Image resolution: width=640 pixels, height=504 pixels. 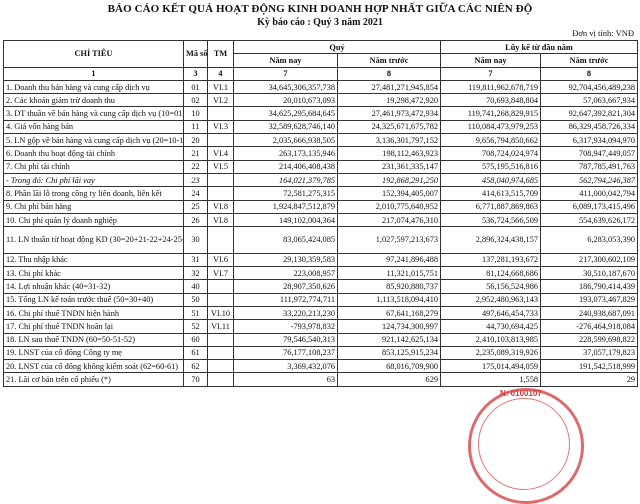 I want to click on row-label: - Trong đó: Chi phí lãi vay, so click(x=93, y=180).